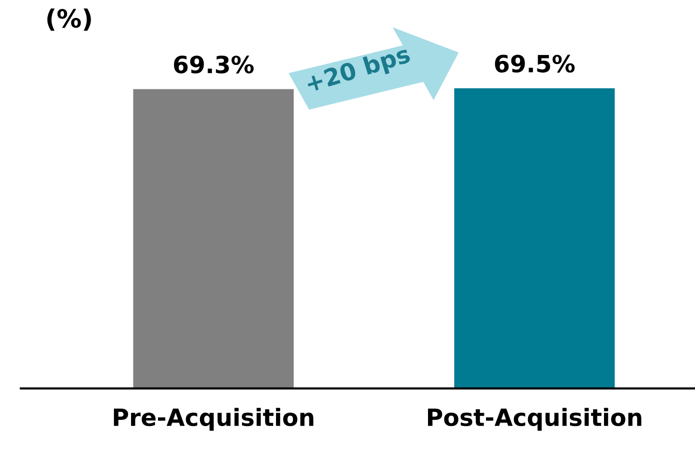 The image size is (695, 457). I want to click on x-tick-label: Post-Acquisition, so click(535, 419).